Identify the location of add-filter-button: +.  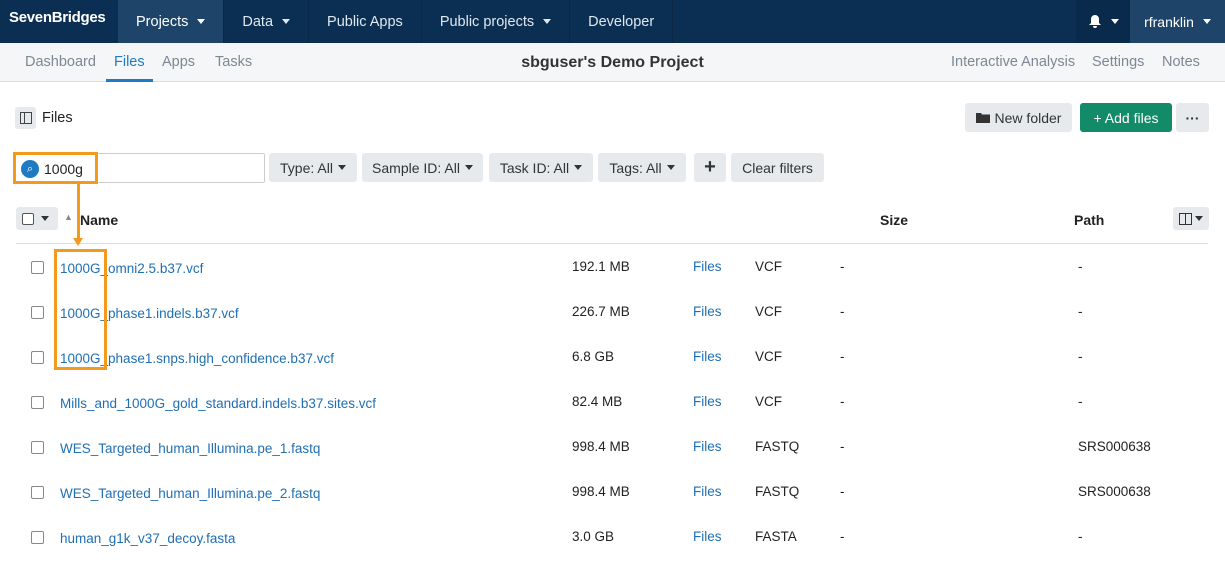
(710, 167).